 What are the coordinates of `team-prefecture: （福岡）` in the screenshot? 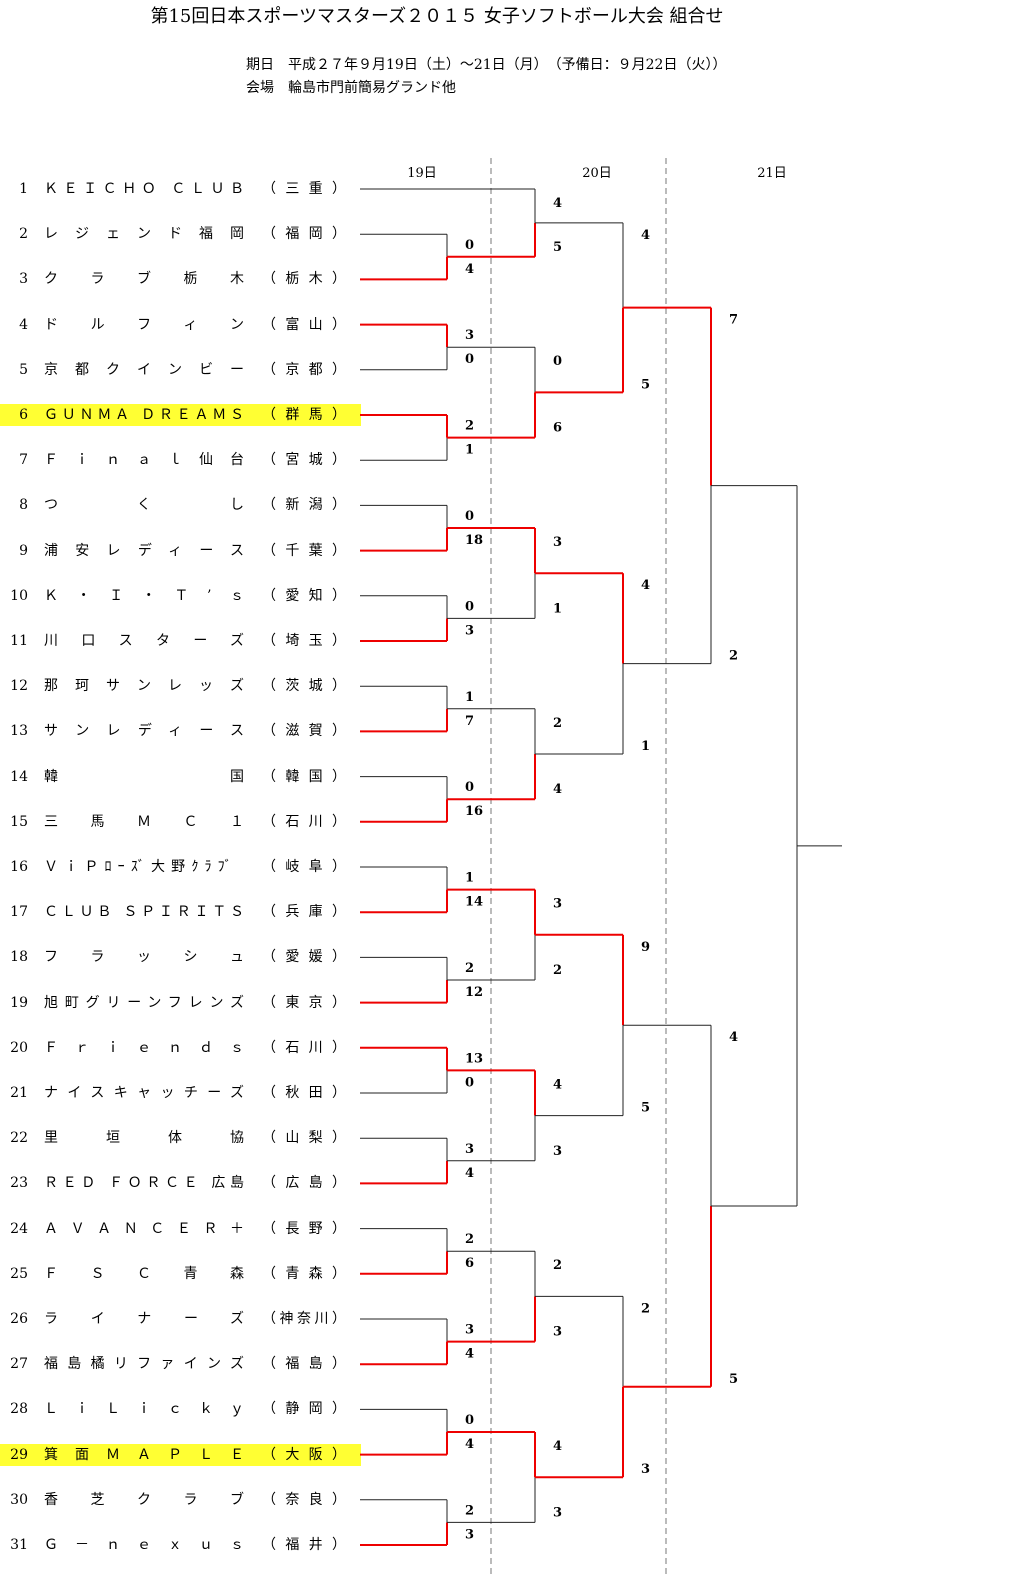 It's located at (304, 234).